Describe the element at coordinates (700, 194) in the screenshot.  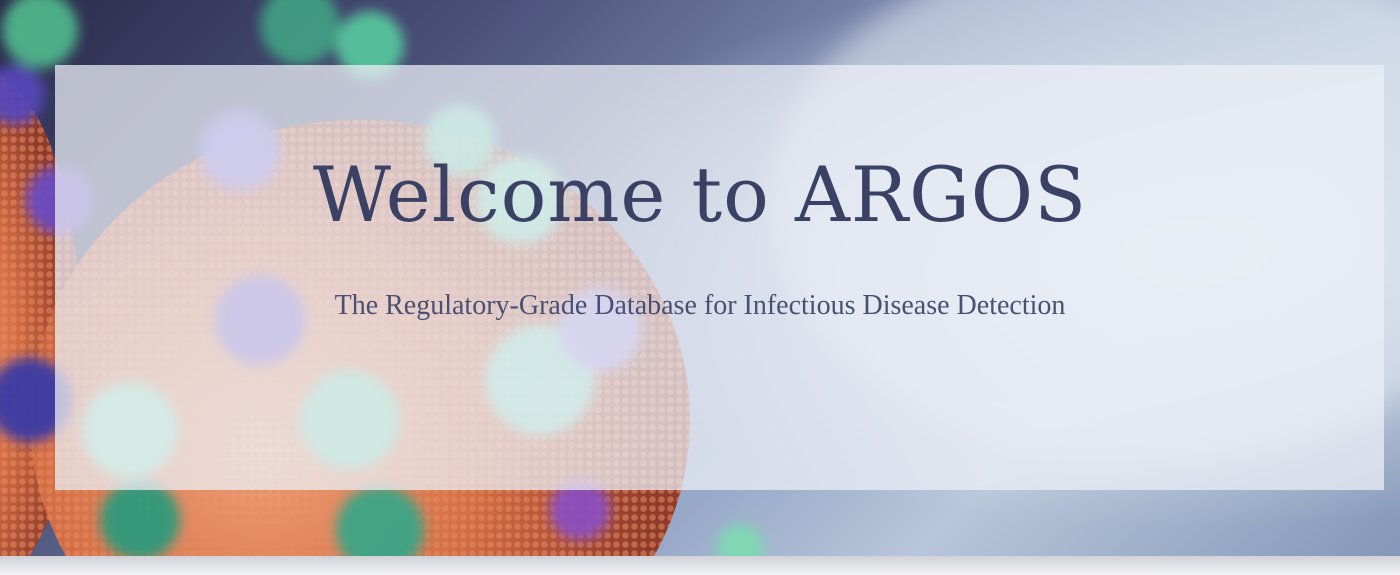
I see `hero-title: Welcome to ARGOS` at that location.